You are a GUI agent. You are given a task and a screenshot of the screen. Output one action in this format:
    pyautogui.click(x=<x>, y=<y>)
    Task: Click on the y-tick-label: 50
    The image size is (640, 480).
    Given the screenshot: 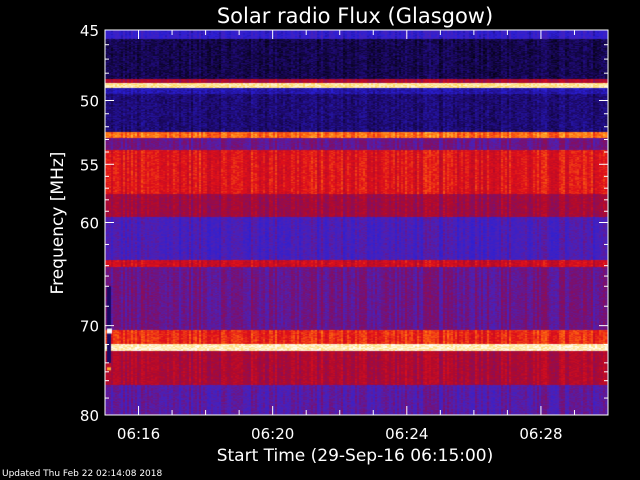 What is the action you would take?
    pyautogui.click(x=89, y=102)
    